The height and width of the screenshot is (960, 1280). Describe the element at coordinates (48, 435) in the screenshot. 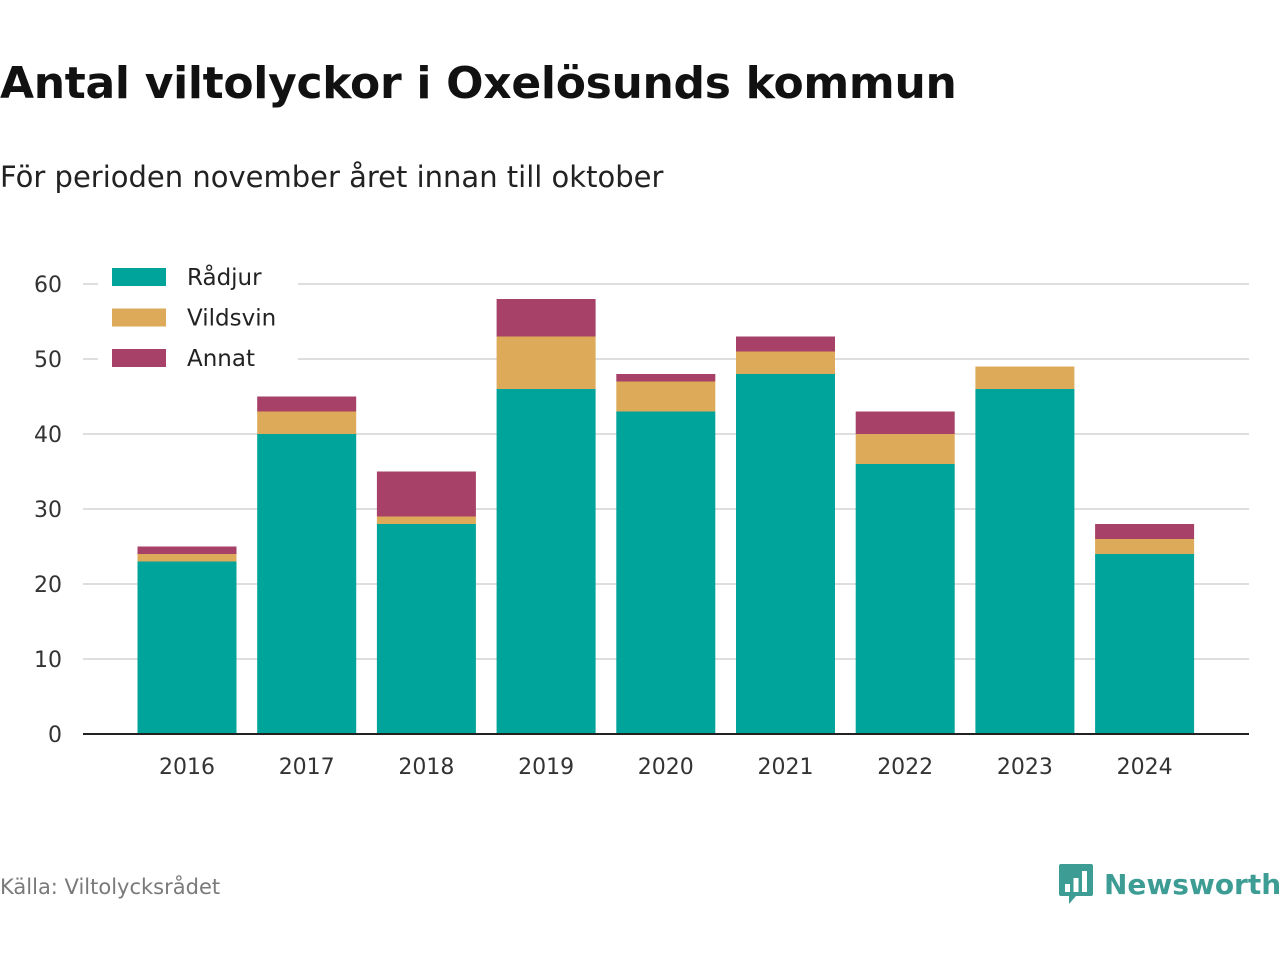

I see `y-tick-label: 40` at that location.